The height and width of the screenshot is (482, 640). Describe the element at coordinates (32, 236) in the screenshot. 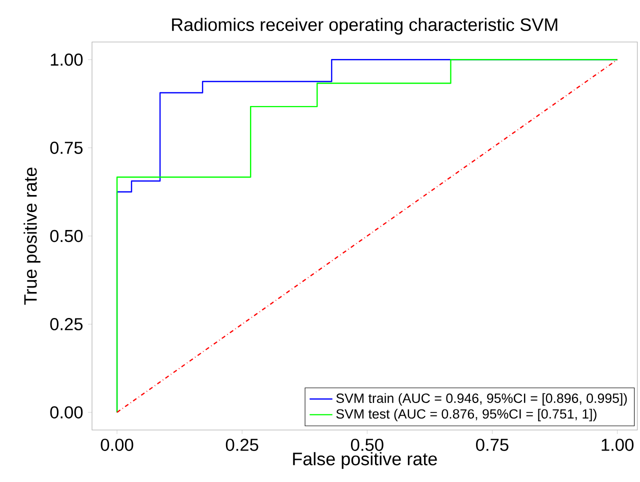

I see `y-axis-title: True positive rate` at that location.